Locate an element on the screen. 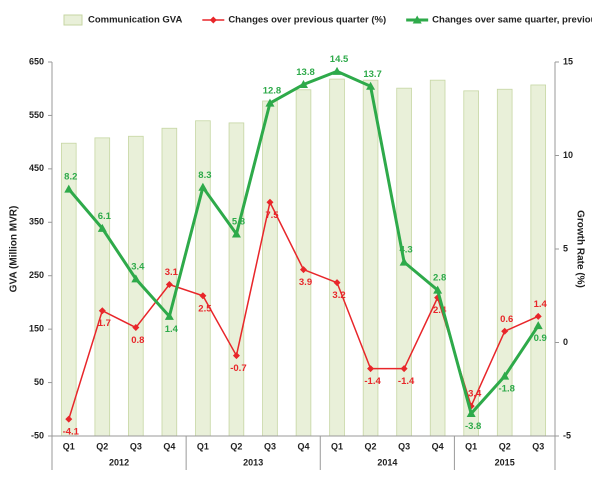 The height and width of the screenshot is (477, 592). y-axis-title: GVA (Million MVR) is located at coordinates (14, 249).